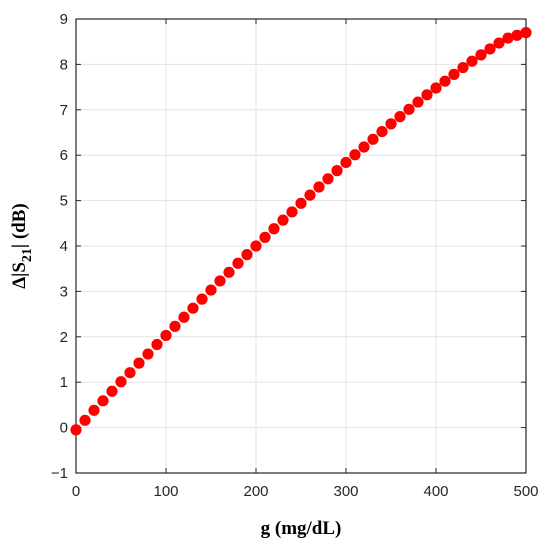 The height and width of the screenshot is (548, 550). Describe the element at coordinates (64, 201) in the screenshot. I see `y-tick-label: 5` at that location.